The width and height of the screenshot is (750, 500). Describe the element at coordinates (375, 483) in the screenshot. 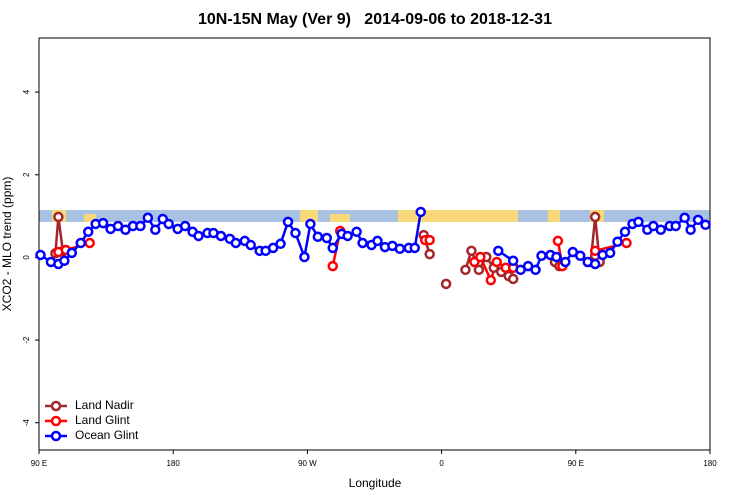

I see `x-axis-label: Longitude` at that location.